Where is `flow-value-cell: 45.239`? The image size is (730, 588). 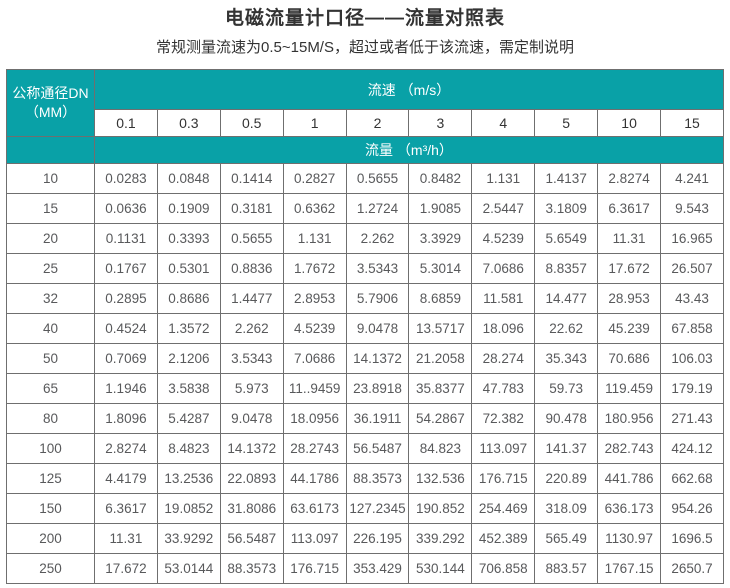 flow-value-cell: 45.239 is located at coordinates (629, 328).